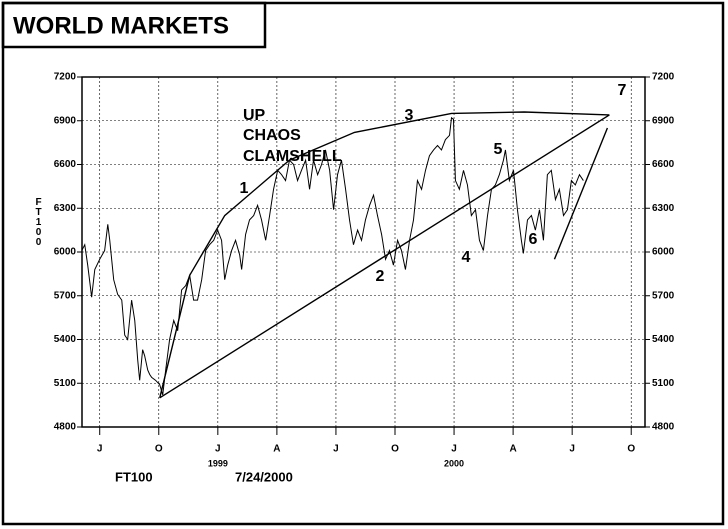 This screenshot has height=529, width=728. I want to click on trend-line, so click(581, 193).